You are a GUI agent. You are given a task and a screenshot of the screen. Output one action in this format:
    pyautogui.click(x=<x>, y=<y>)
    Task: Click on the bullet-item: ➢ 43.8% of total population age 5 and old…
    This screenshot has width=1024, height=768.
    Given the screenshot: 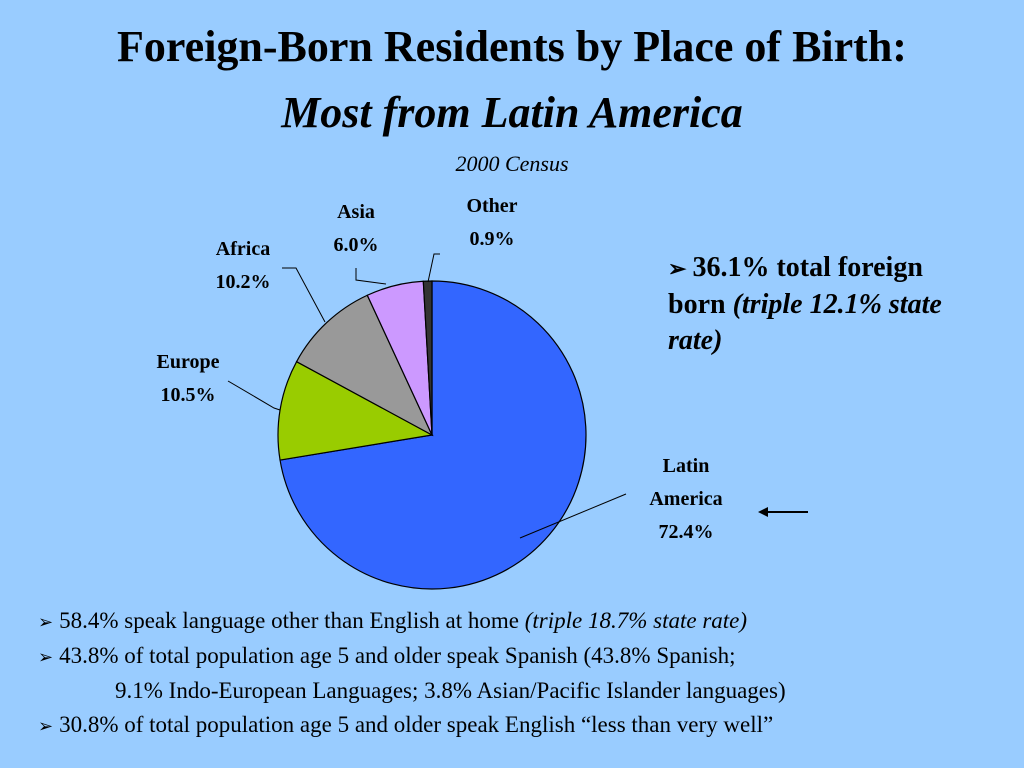 What is the action you would take?
    pyautogui.click(x=518, y=656)
    